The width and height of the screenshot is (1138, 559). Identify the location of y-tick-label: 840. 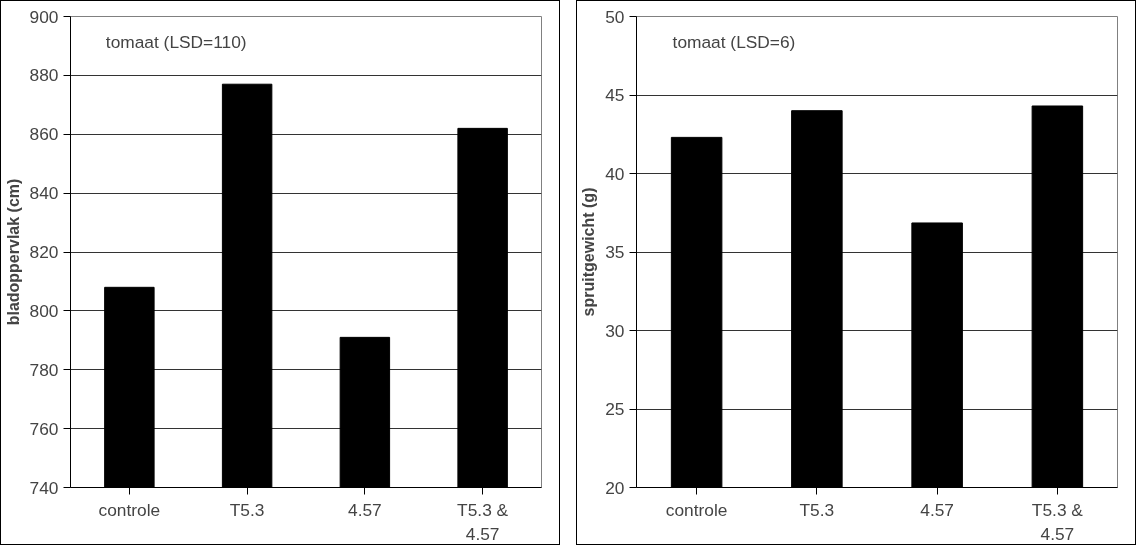
(44, 193).